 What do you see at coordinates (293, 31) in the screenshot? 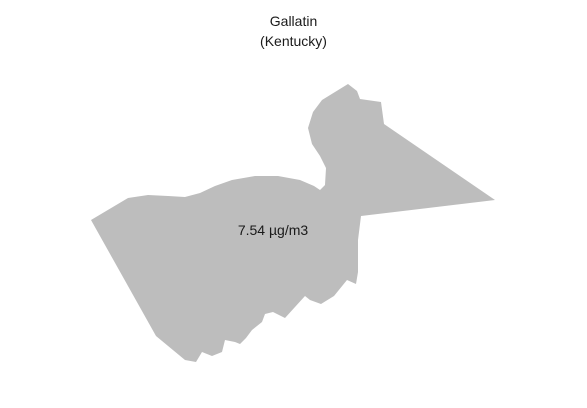
I see `map-title-block: Gallatin (Kentucky)` at bounding box center [293, 31].